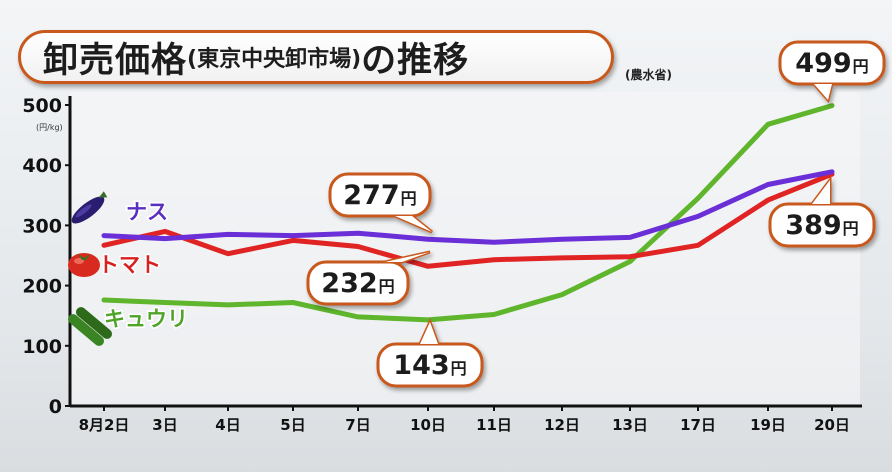  I want to click on callout-value: 232, so click(349, 283).